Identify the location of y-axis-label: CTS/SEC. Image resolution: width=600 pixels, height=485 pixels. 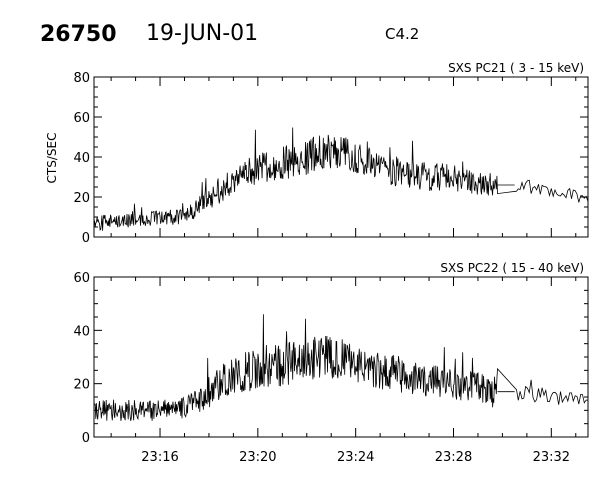
(52, 158).